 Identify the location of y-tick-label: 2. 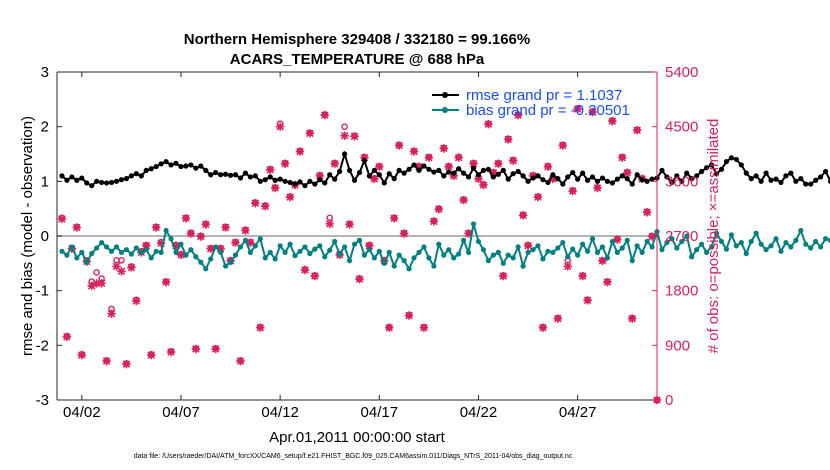
(45, 127).